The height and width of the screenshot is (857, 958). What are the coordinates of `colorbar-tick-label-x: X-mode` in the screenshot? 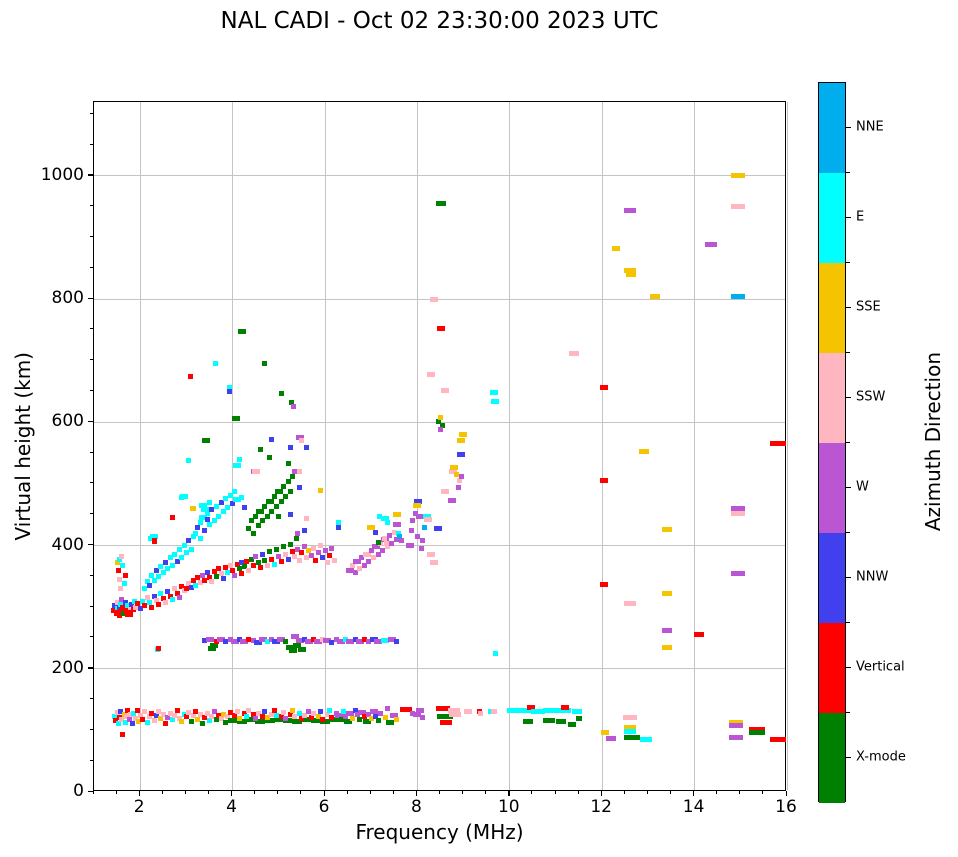 It's located at (881, 757).